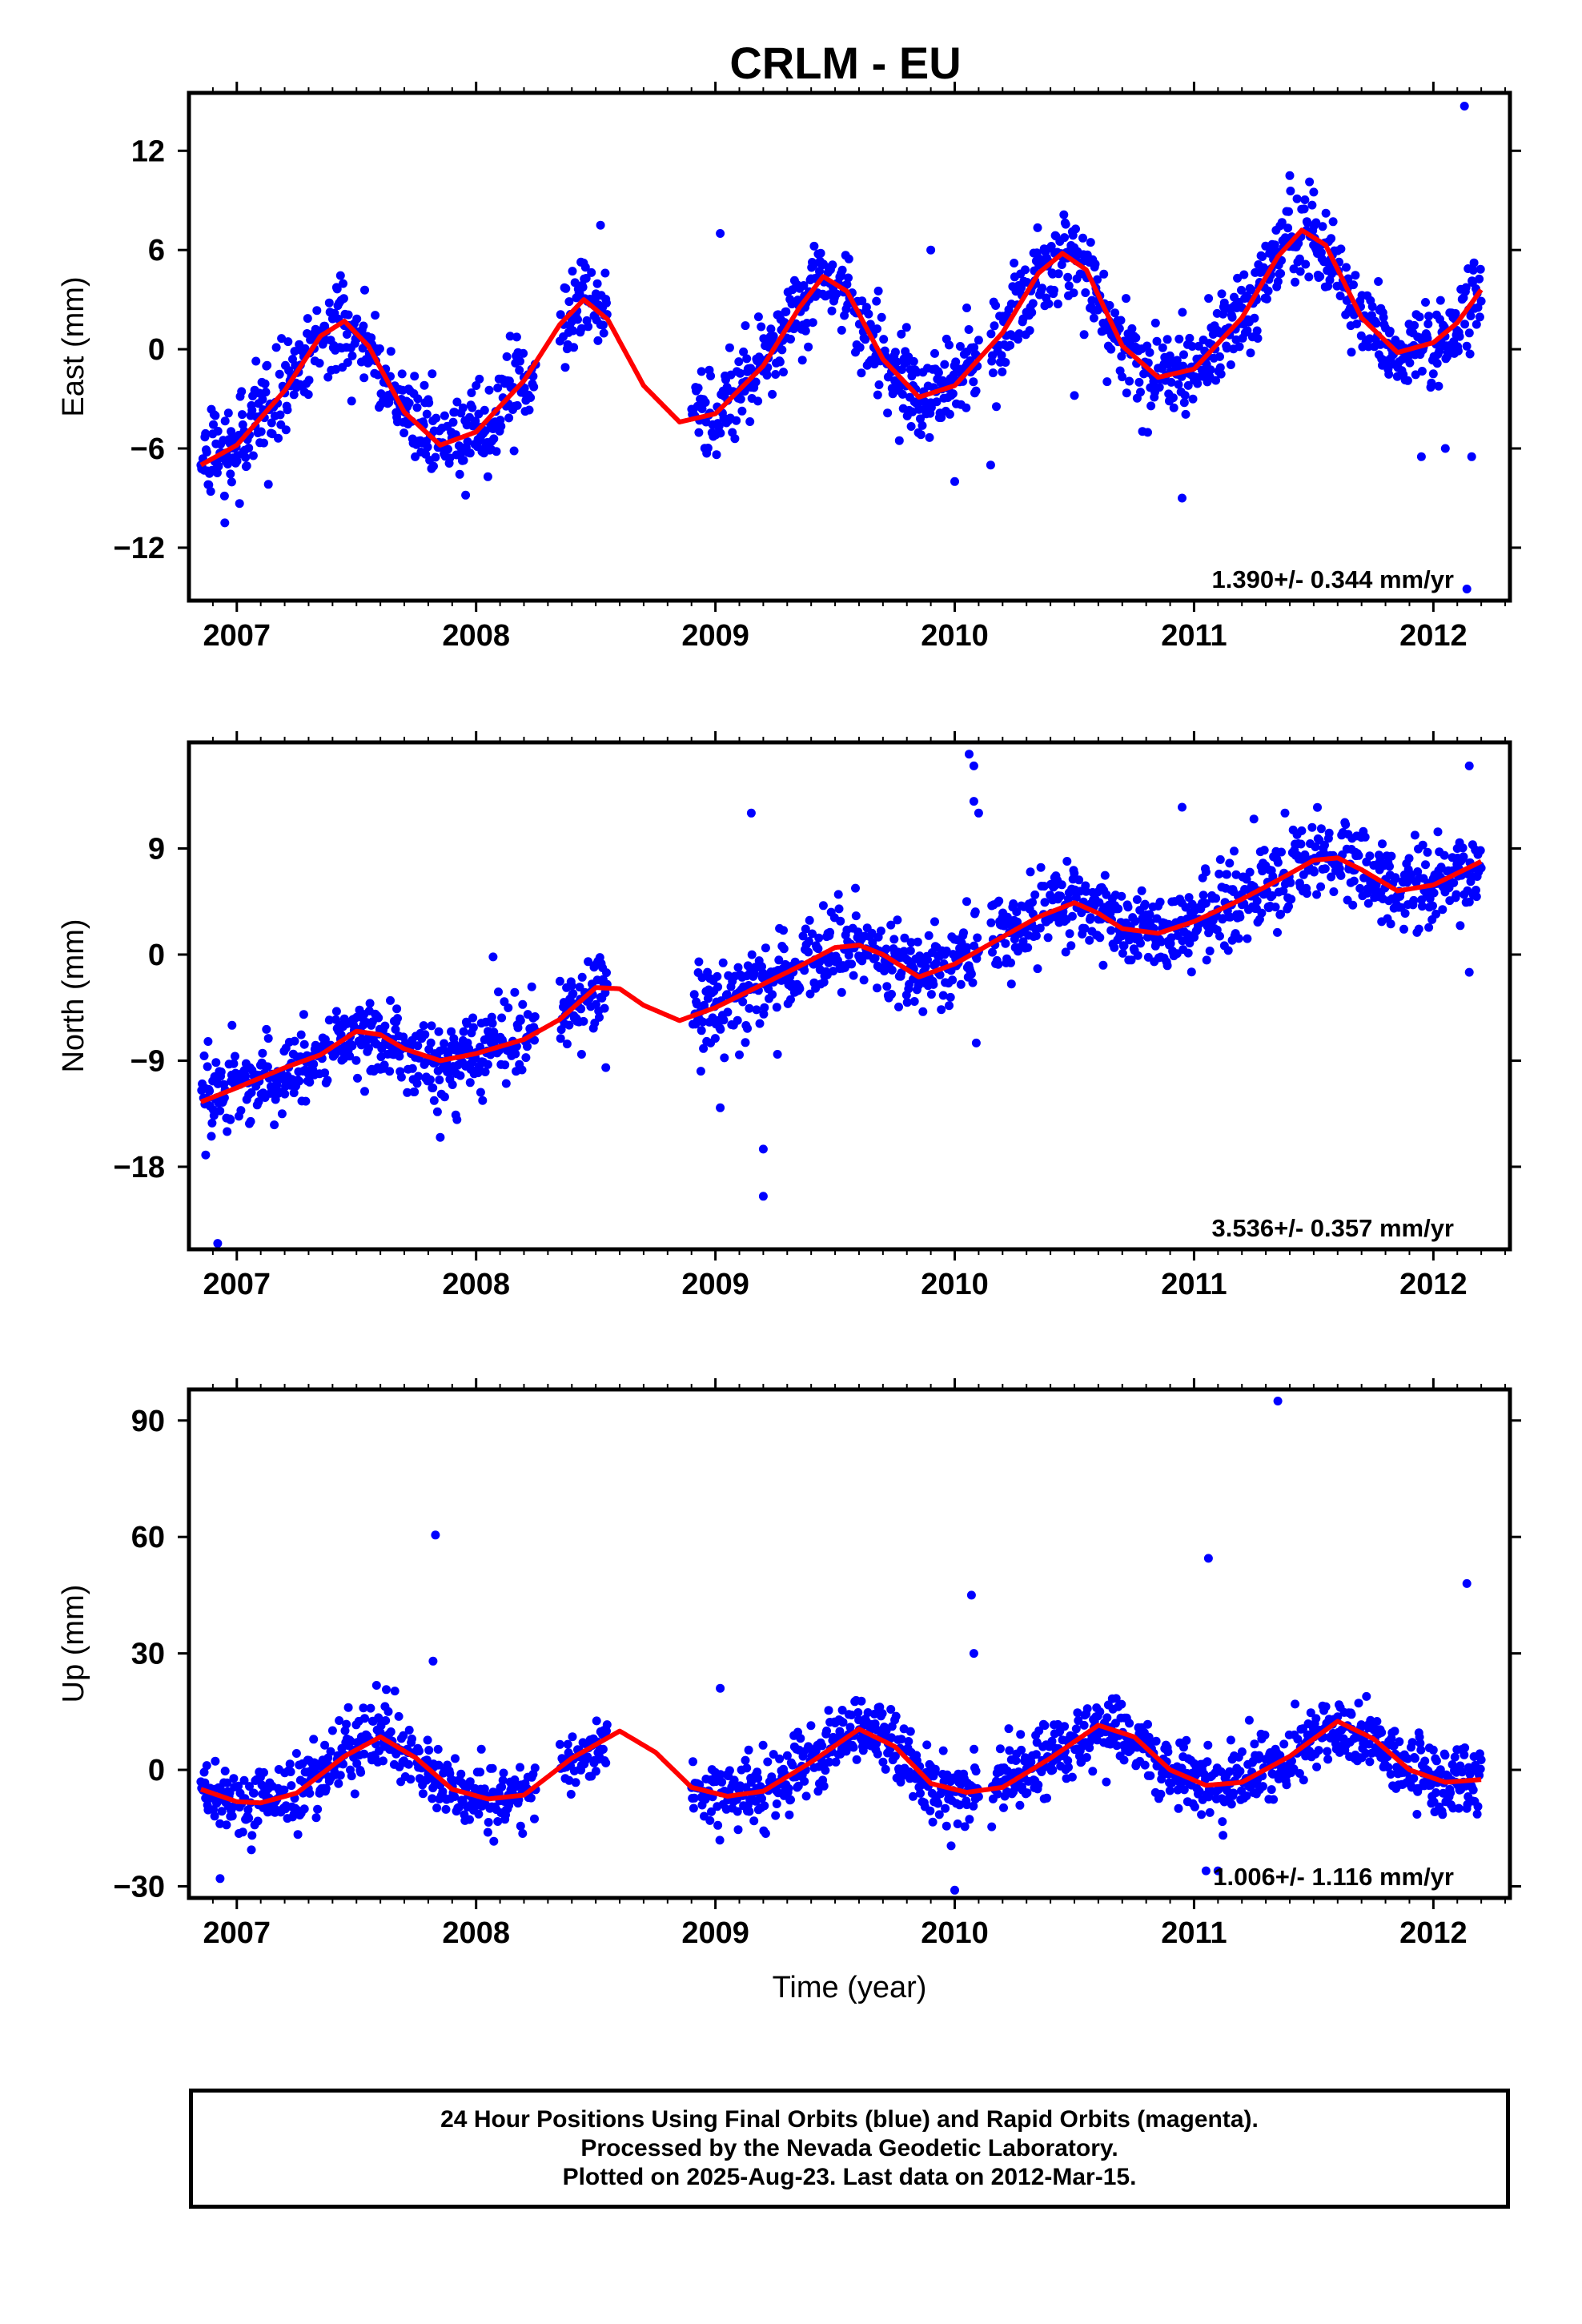 This screenshot has width=1582, height=2324. I want to click on y-tick-label: 0, so click(156, 955).